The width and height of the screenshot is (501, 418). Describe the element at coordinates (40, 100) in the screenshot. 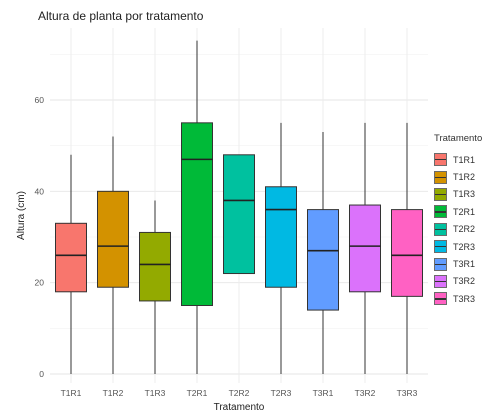

I see `y-tick-label: 60` at that location.